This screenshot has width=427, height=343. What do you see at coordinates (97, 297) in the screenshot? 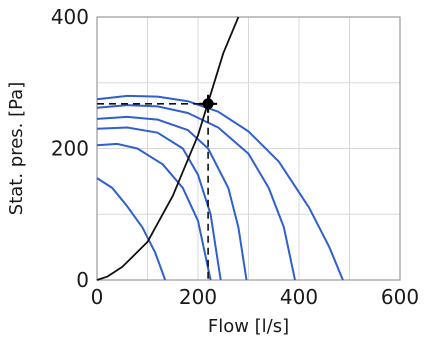
I see `x-tick-label: 0` at bounding box center [97, 297].